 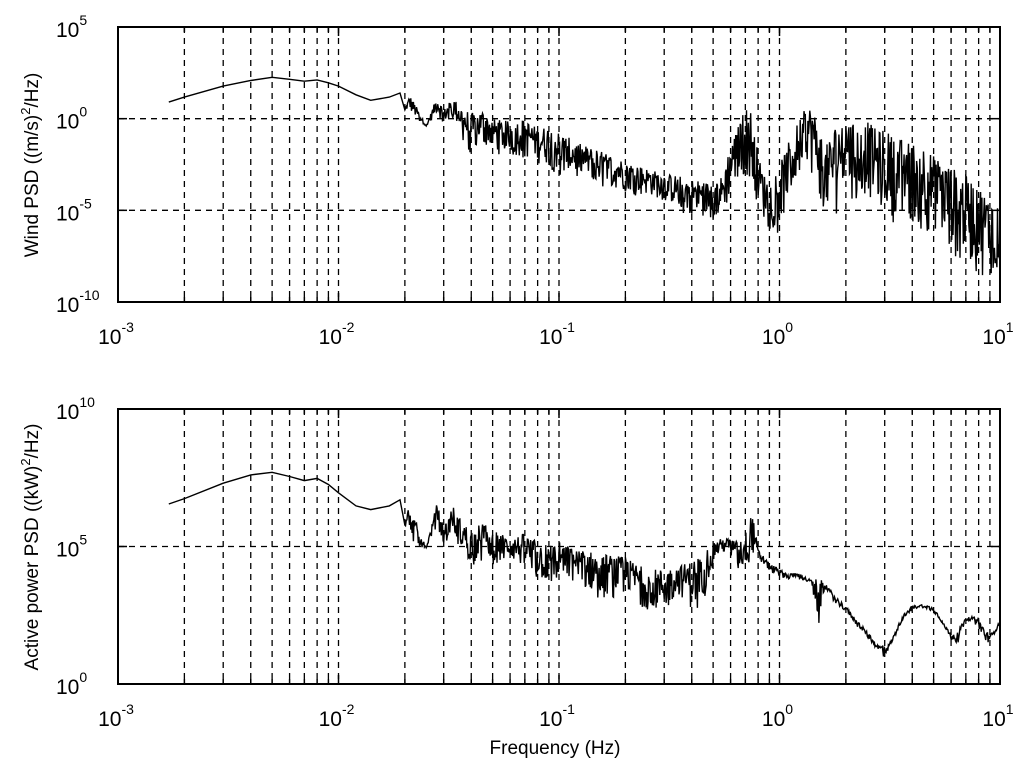 What do you see at coordinates (30, 547) in the screenshot?
I see `active-power-psd-ylabel: Active power PSD ((kW)2/Hz)` at bounding box center [30, 547].